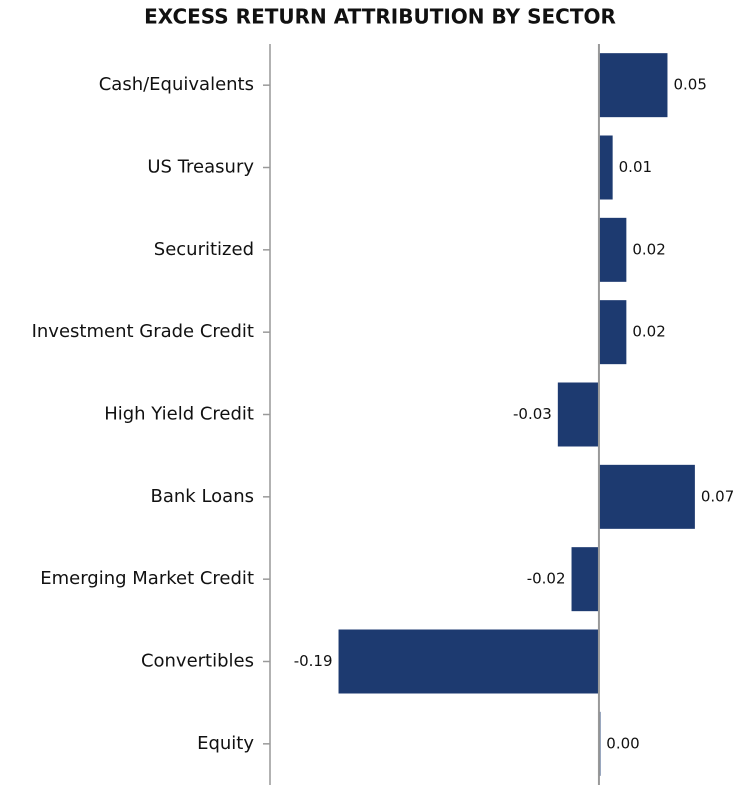  What do you see at coordinates (717, 496) in the screenshot?
I see `value-label: 0.07` at bounding box center [717, 496].